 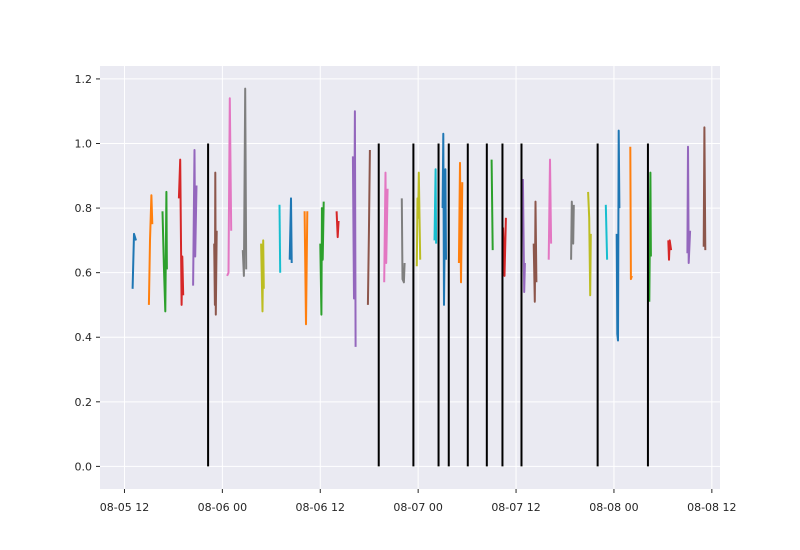 I want to click on x-tick-label: 08-08 00, so click(x=613, y=507).